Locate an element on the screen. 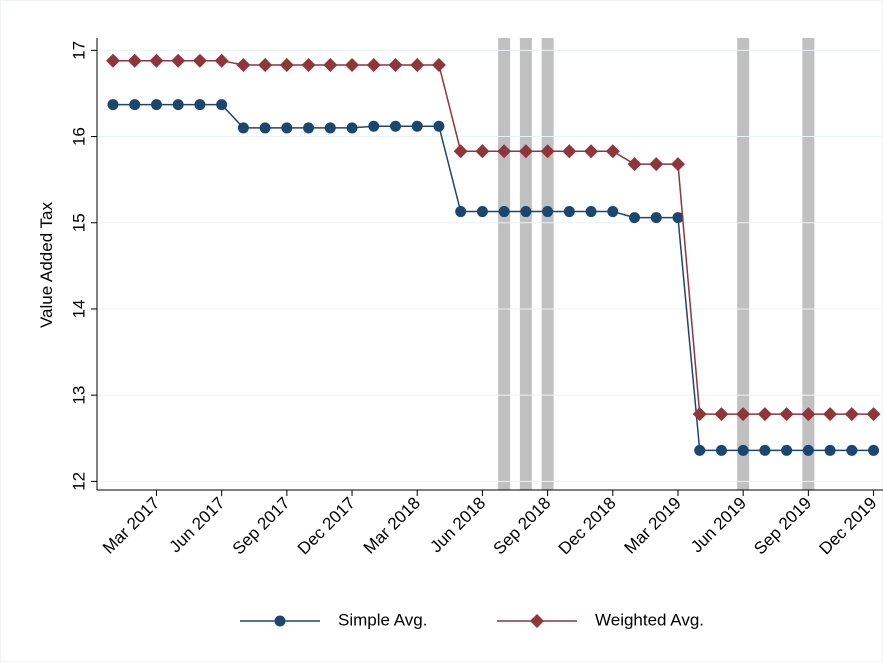 This screenshot has height=662, width=883. y-tick-label: 16 is located at coordinates (78, 136).